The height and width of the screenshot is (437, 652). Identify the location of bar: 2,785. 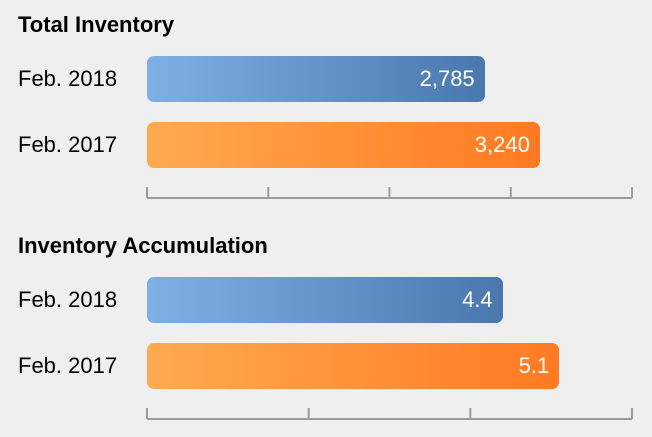
(316, 79).